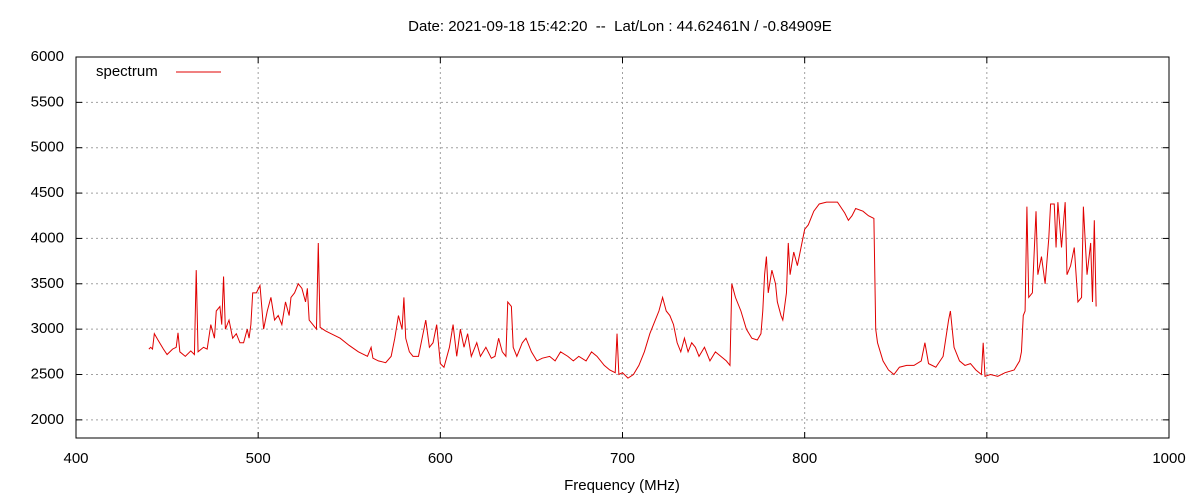 The height and width of the screenshot is (500, 1200). What do you see at coordinates (47, 419) in the screenshot?
I see `y-tick-label: 2000` at bounding box center [47, 419].